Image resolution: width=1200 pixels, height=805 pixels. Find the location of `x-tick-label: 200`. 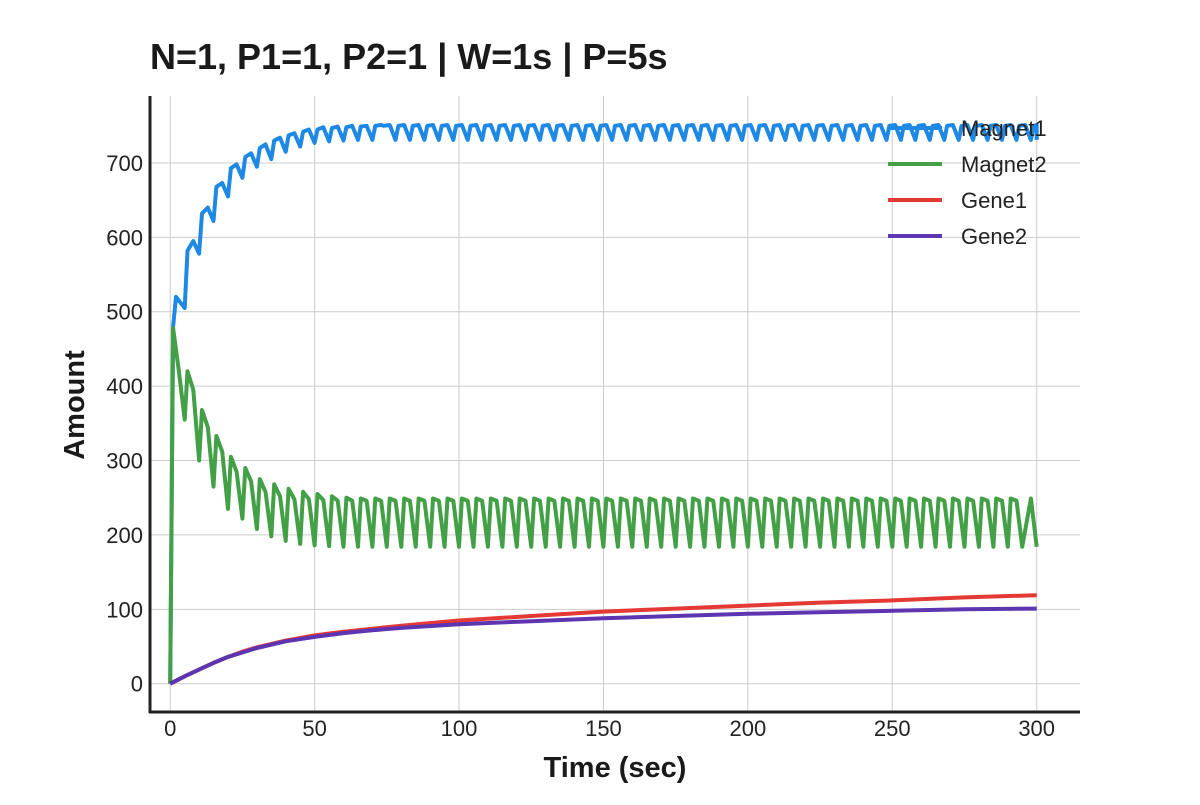

x-tick-label: 200 is located at coordinates (747, 728).